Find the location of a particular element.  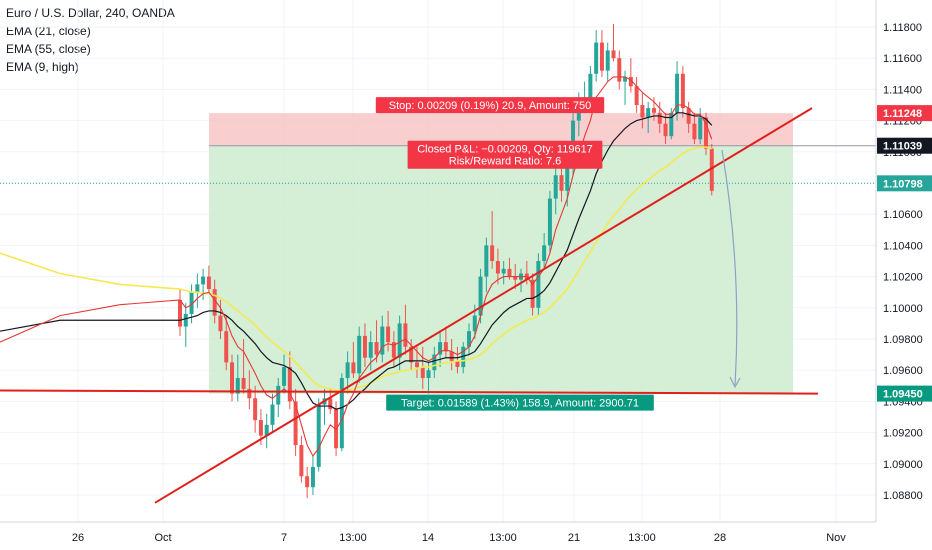

price-tick-label: 1.09600 is located at coordinates (903, 371).